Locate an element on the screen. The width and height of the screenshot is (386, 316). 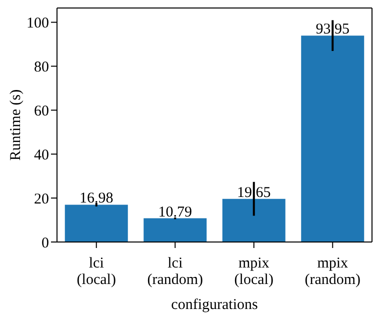
x-tick-label: mpix (random) is located at coordinates (332, 272).